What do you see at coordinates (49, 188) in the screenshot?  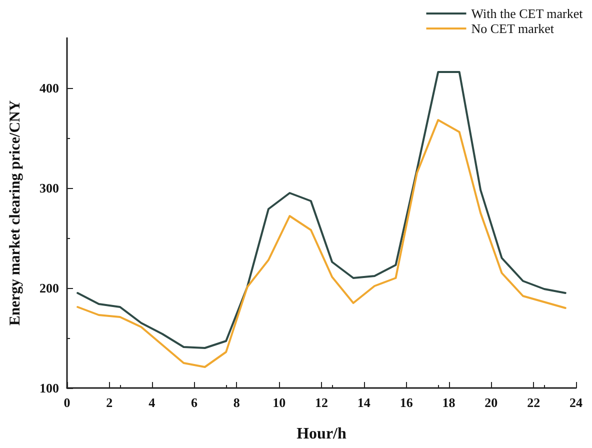 I see `y-tick-label: 300` at bounding box center [49, 188].